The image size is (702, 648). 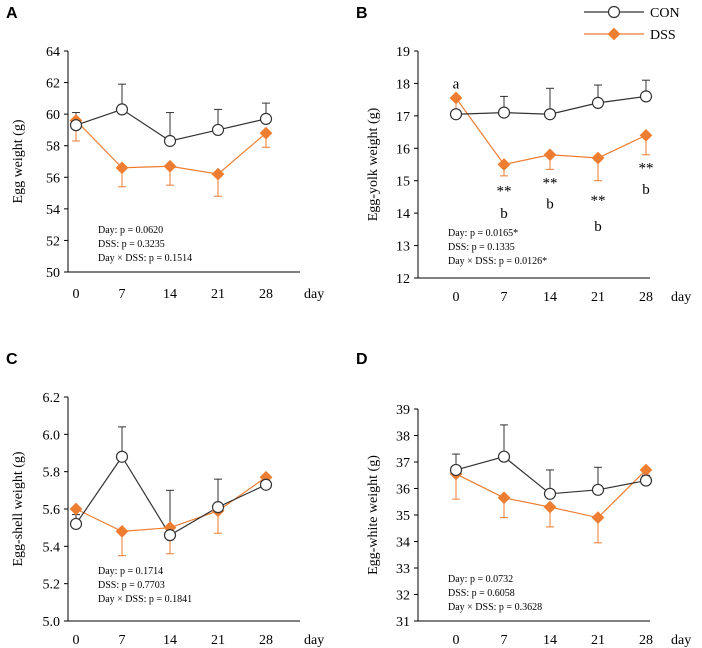 What do you see at coordinates (403, 516) in the screenshot?
I see `y-tick-label: 35` at bounding box center [403, 516].